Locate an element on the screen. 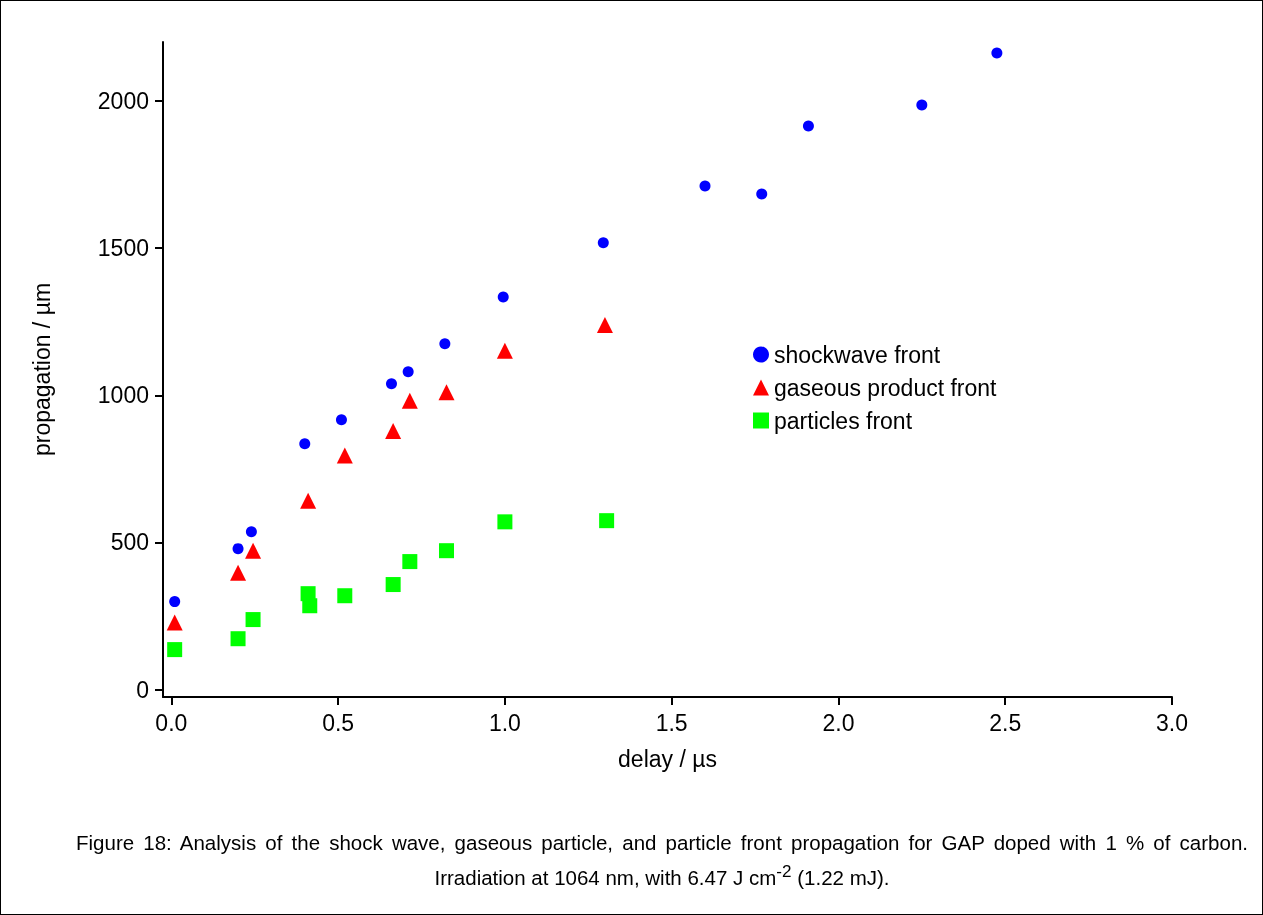  legend-label: particles front is located at coordinates (843, 420).